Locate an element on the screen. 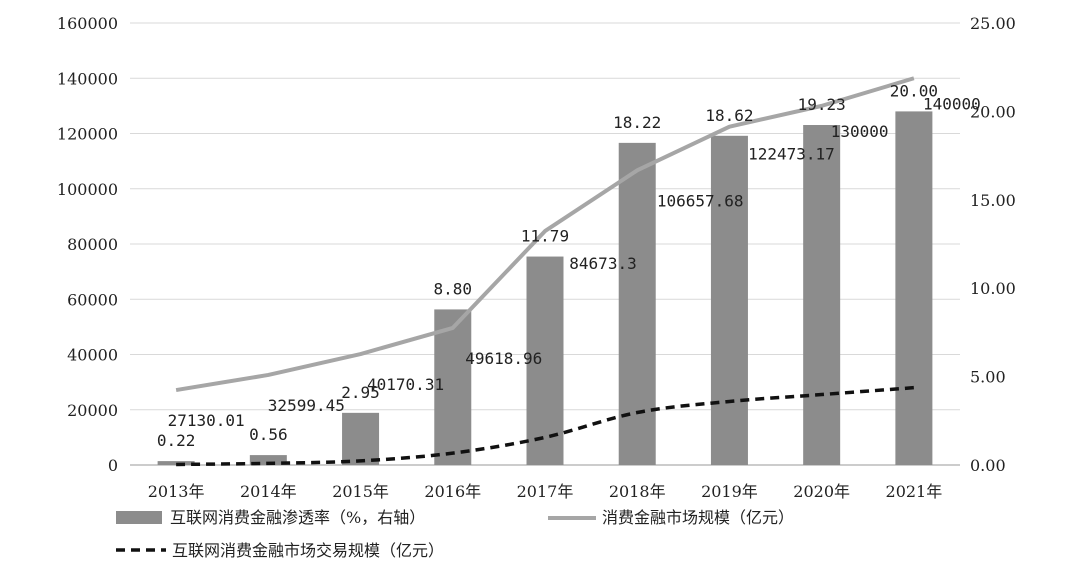  line-value-label: 130000 is located at coordinates (860, 131).